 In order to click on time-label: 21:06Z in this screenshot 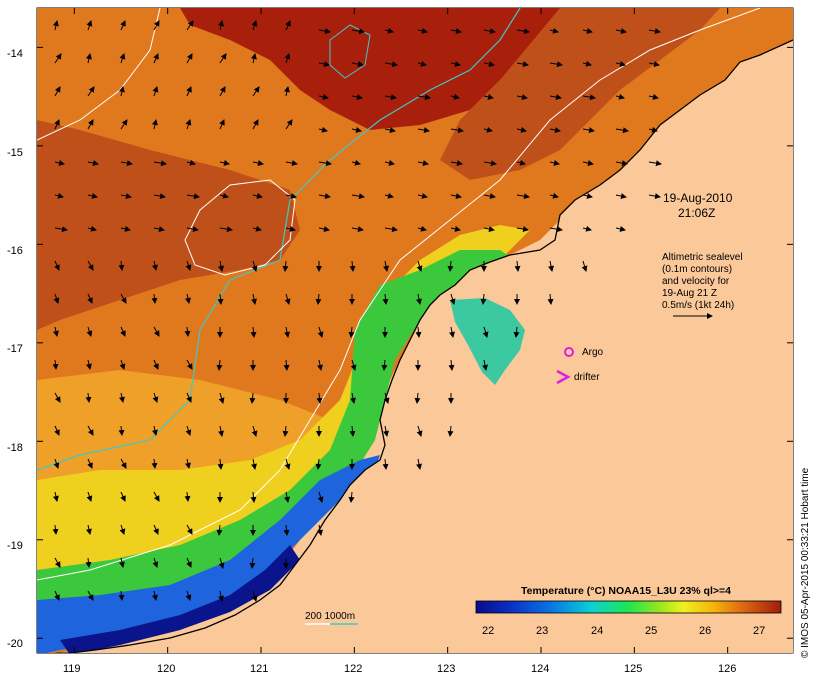, I will do `click(696, 213)`.